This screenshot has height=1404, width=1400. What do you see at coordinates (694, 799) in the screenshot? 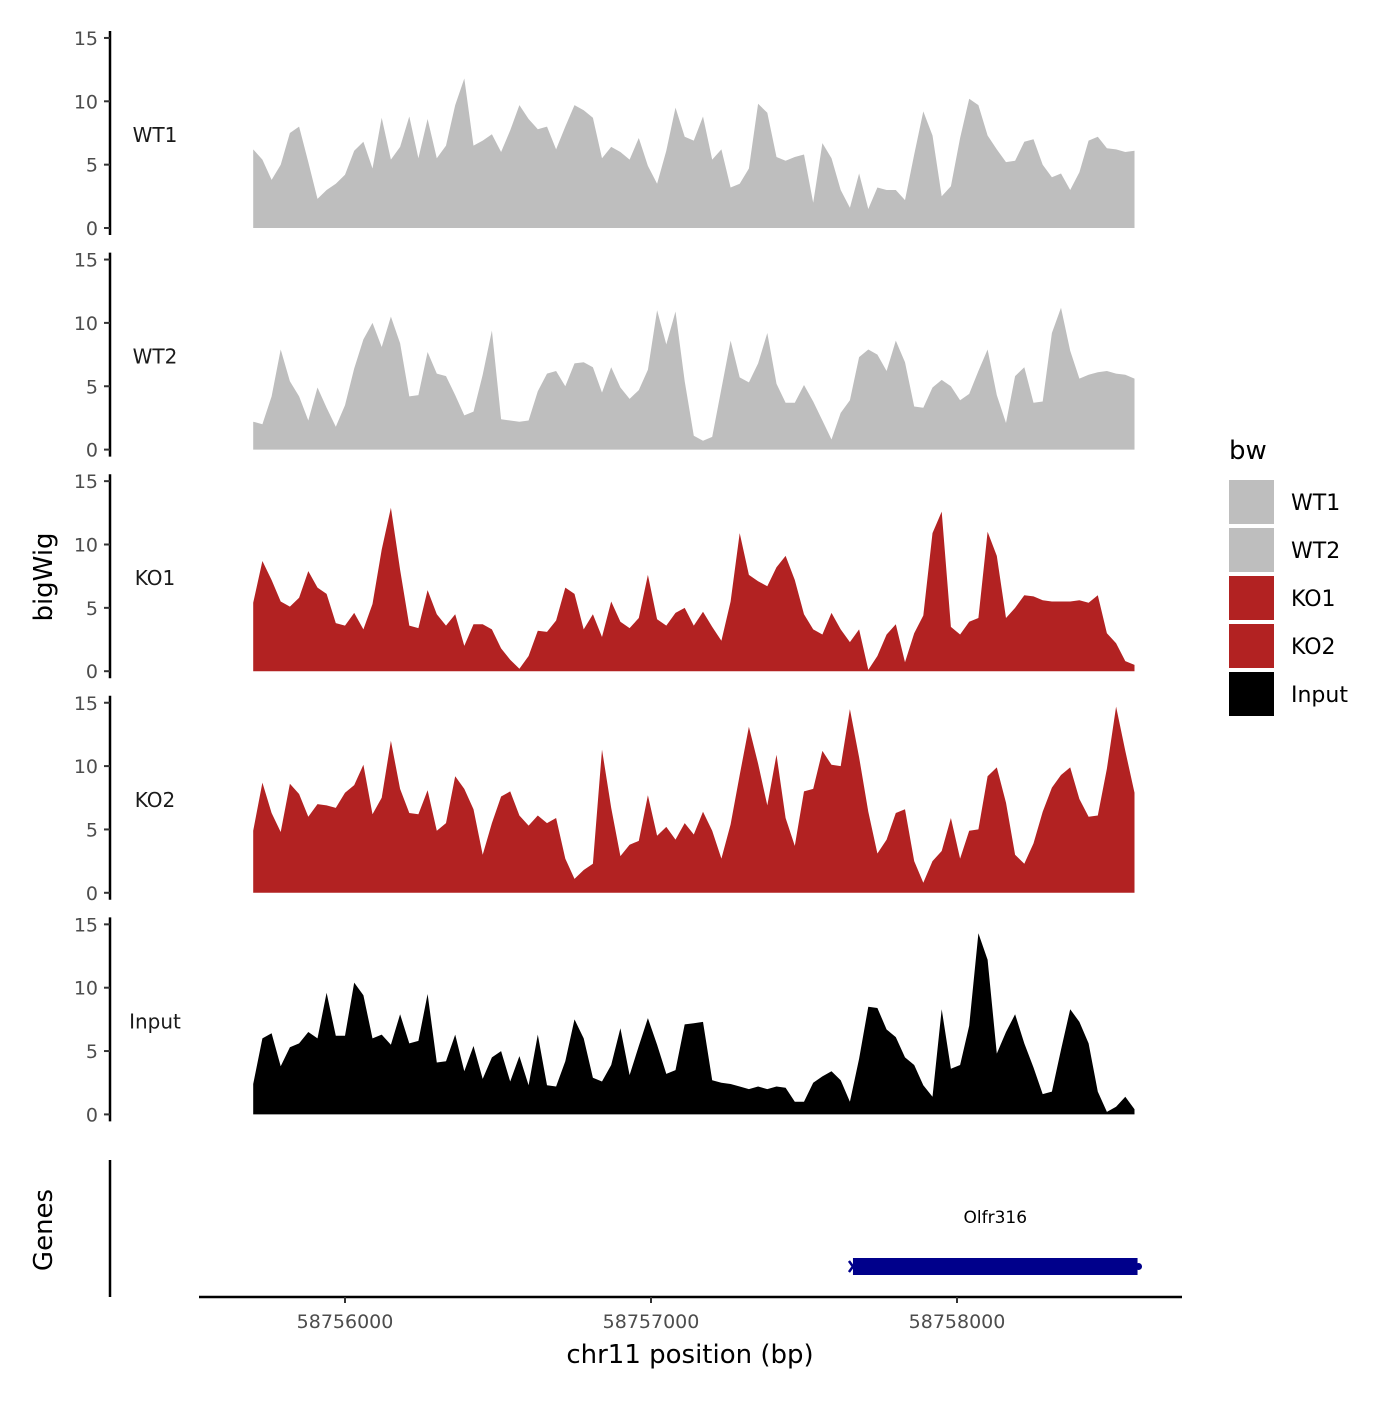
I see `coverage-area-ko2` at bounding box center [694, 799].